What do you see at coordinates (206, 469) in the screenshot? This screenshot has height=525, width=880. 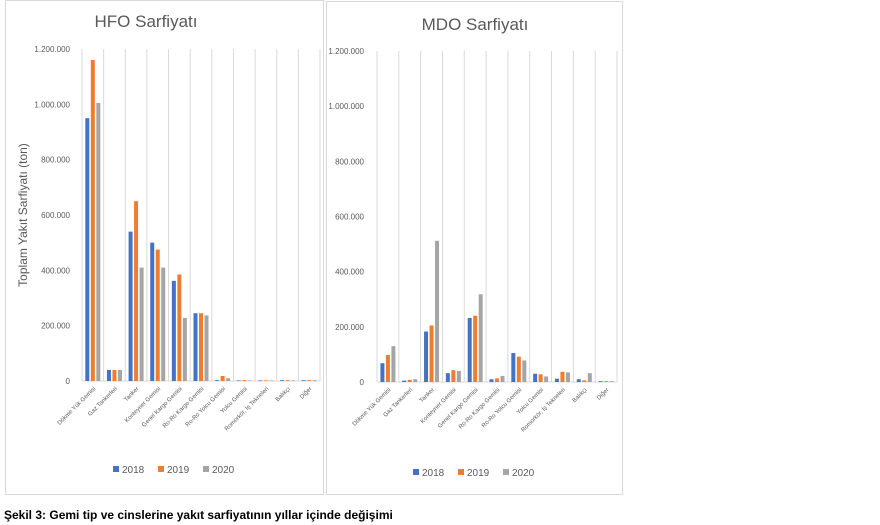 I see `hfo-legend-swatch-2020` at bounding box center [206, 469].